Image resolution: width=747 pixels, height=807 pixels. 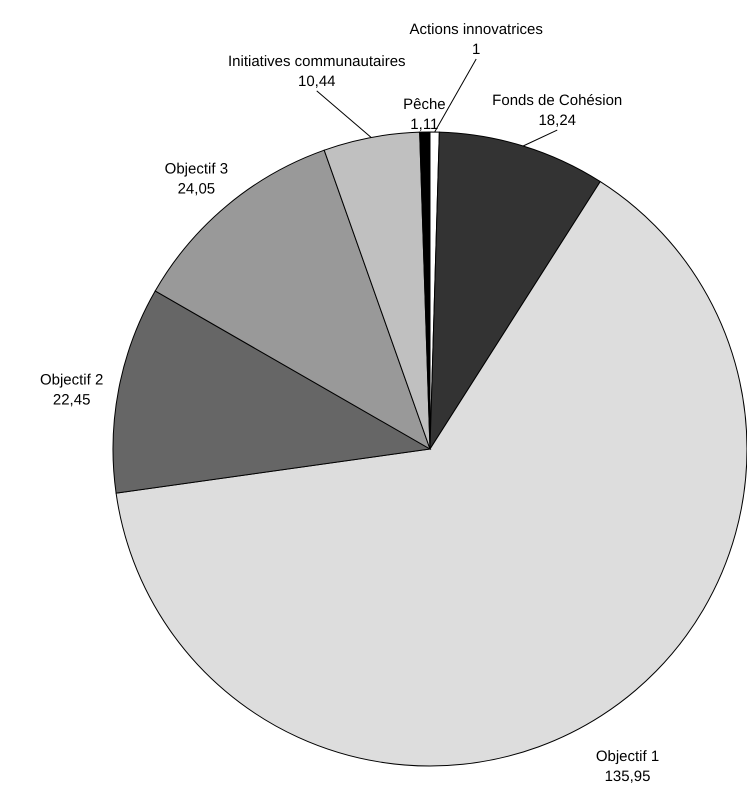 I want to click on slice-label: Pêche, so click(x=424, y=105).